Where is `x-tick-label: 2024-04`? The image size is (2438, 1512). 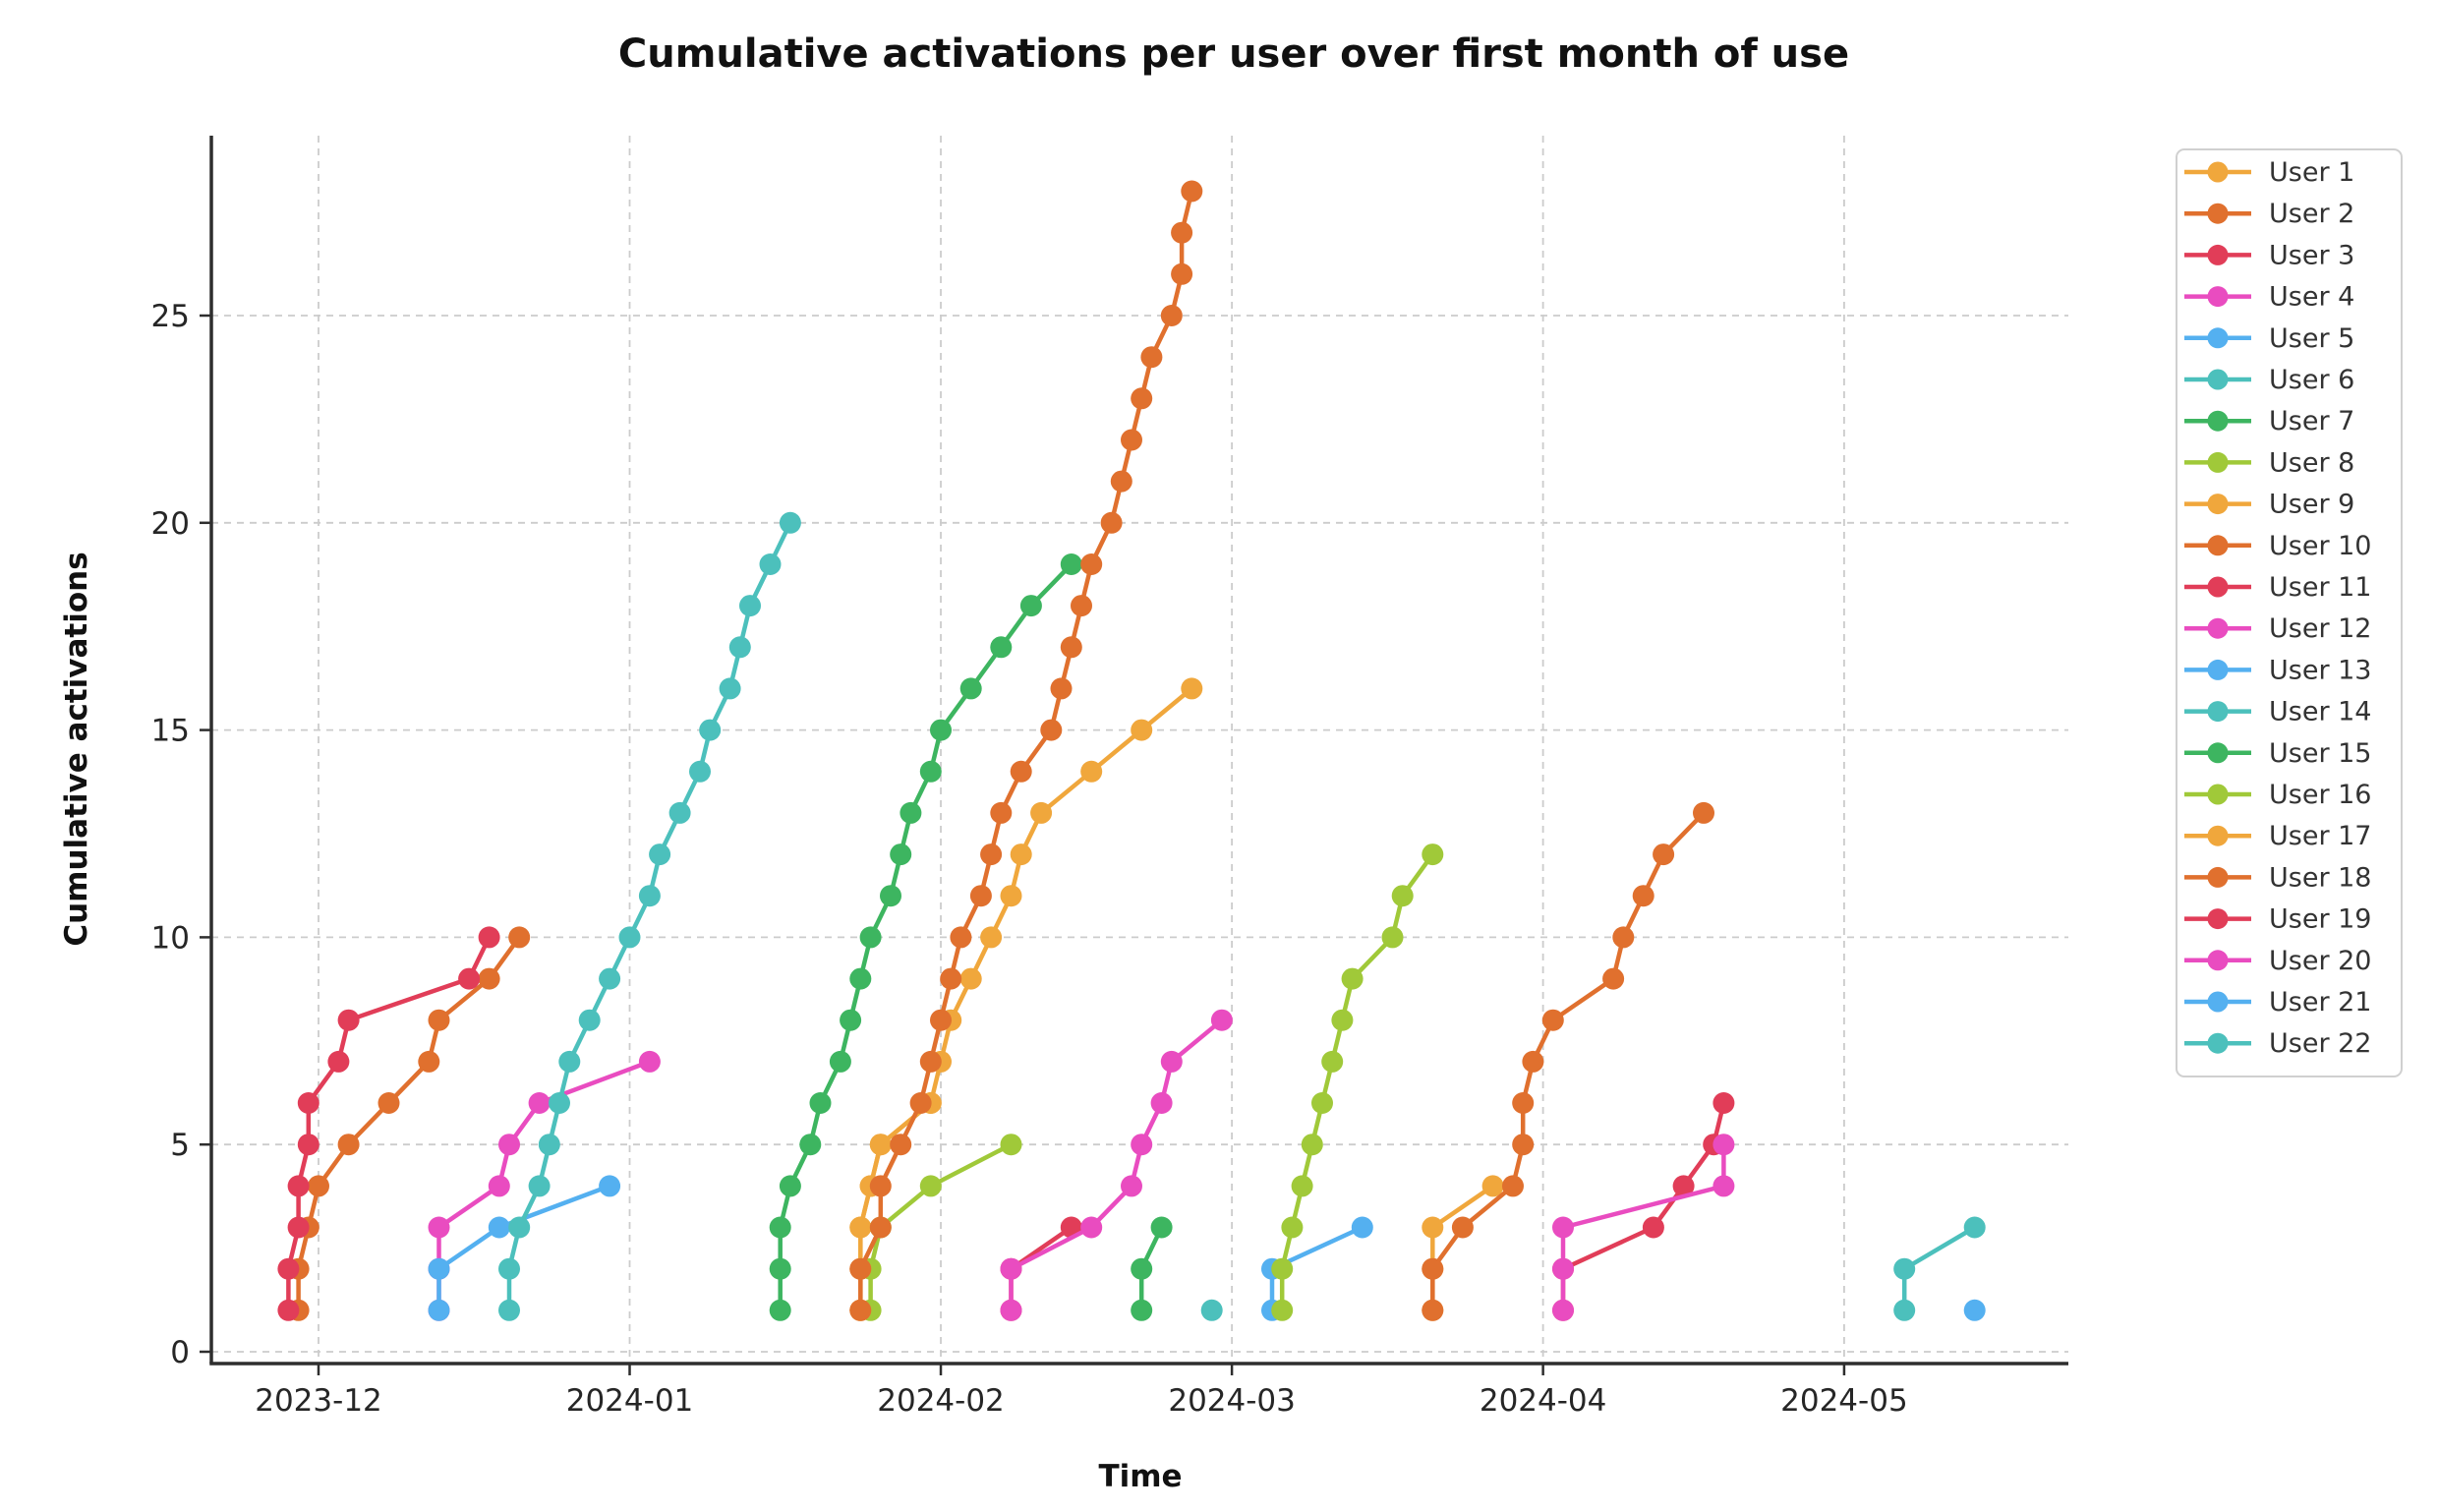 x-tick-label: 2024-04 is located at coordinates (1543, 1401).